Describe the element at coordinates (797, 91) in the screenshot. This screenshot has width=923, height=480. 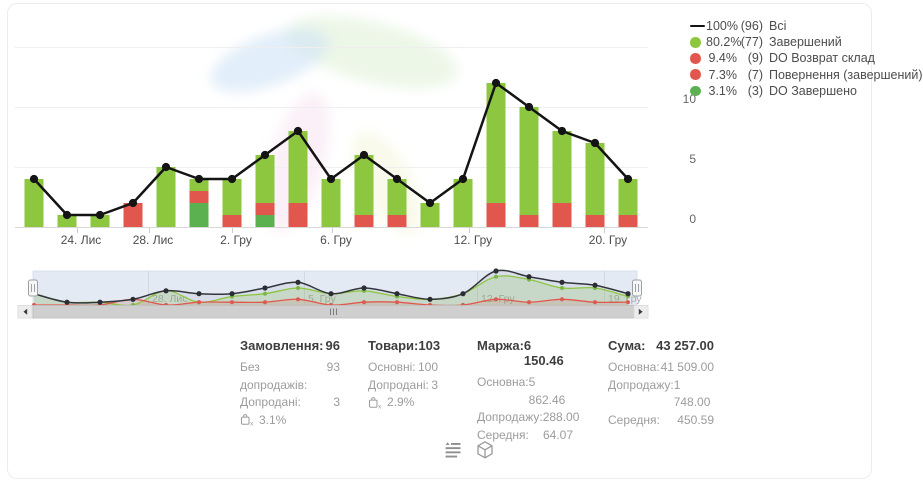
I see `legend-item: 3.1% (3) DO Завершено` at that location.